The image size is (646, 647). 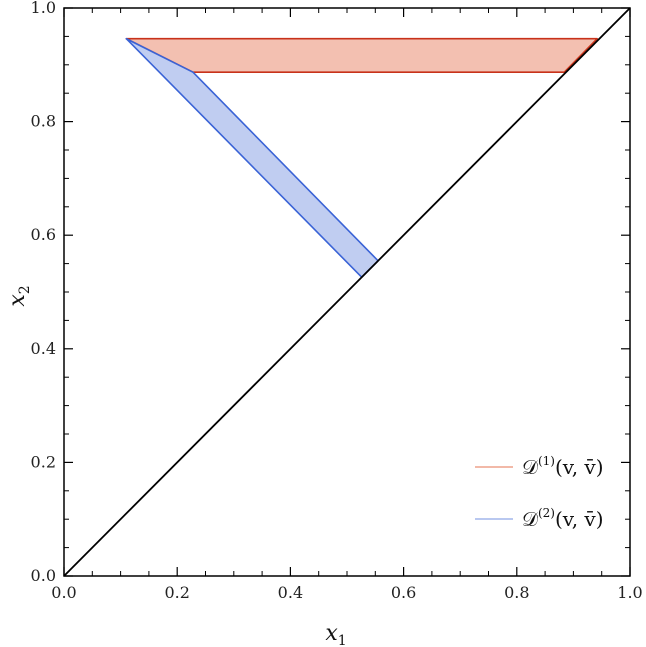 What do you see at coordinates (362, 55) in the screenshot?
I see `series-1-region` at bounding box center [362, 55].